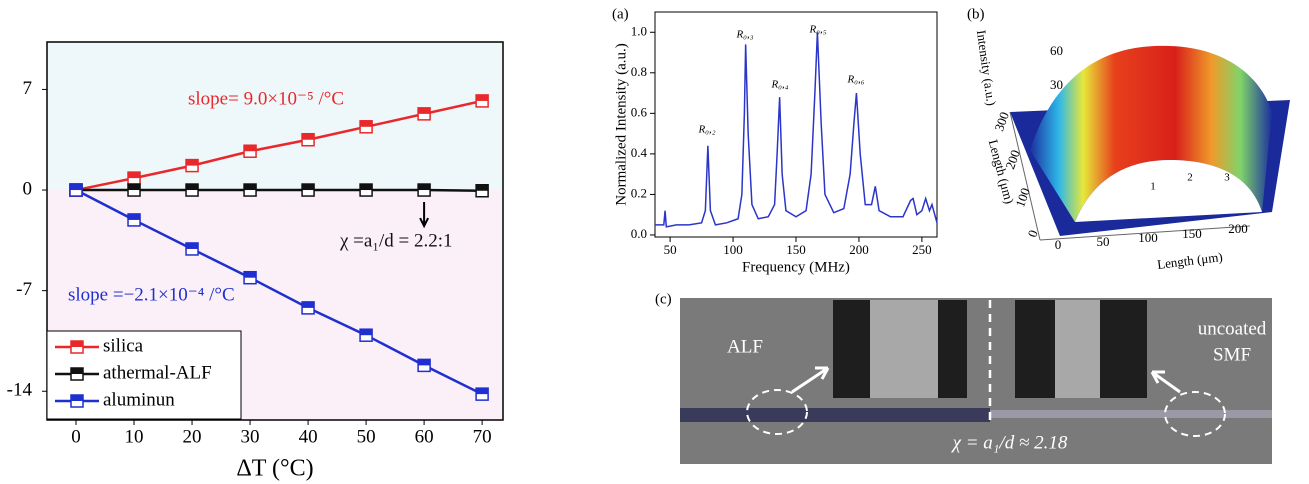 The height and width of the screenshot is (484, 1309). Describe the element at coordinates (855, 80) in the screenshot. I see `annotation: R₀,₆` at that location.